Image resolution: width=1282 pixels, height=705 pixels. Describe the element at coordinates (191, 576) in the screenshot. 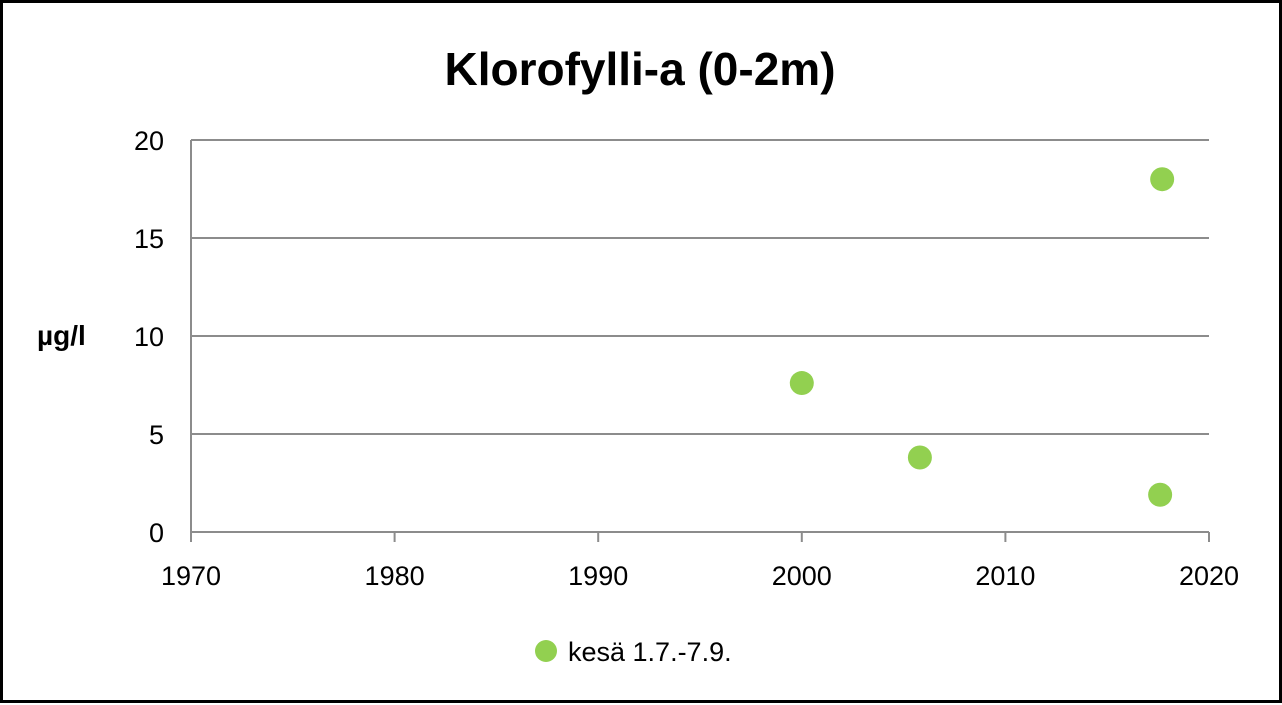

I see `x-tick-label: 1970` at that location.